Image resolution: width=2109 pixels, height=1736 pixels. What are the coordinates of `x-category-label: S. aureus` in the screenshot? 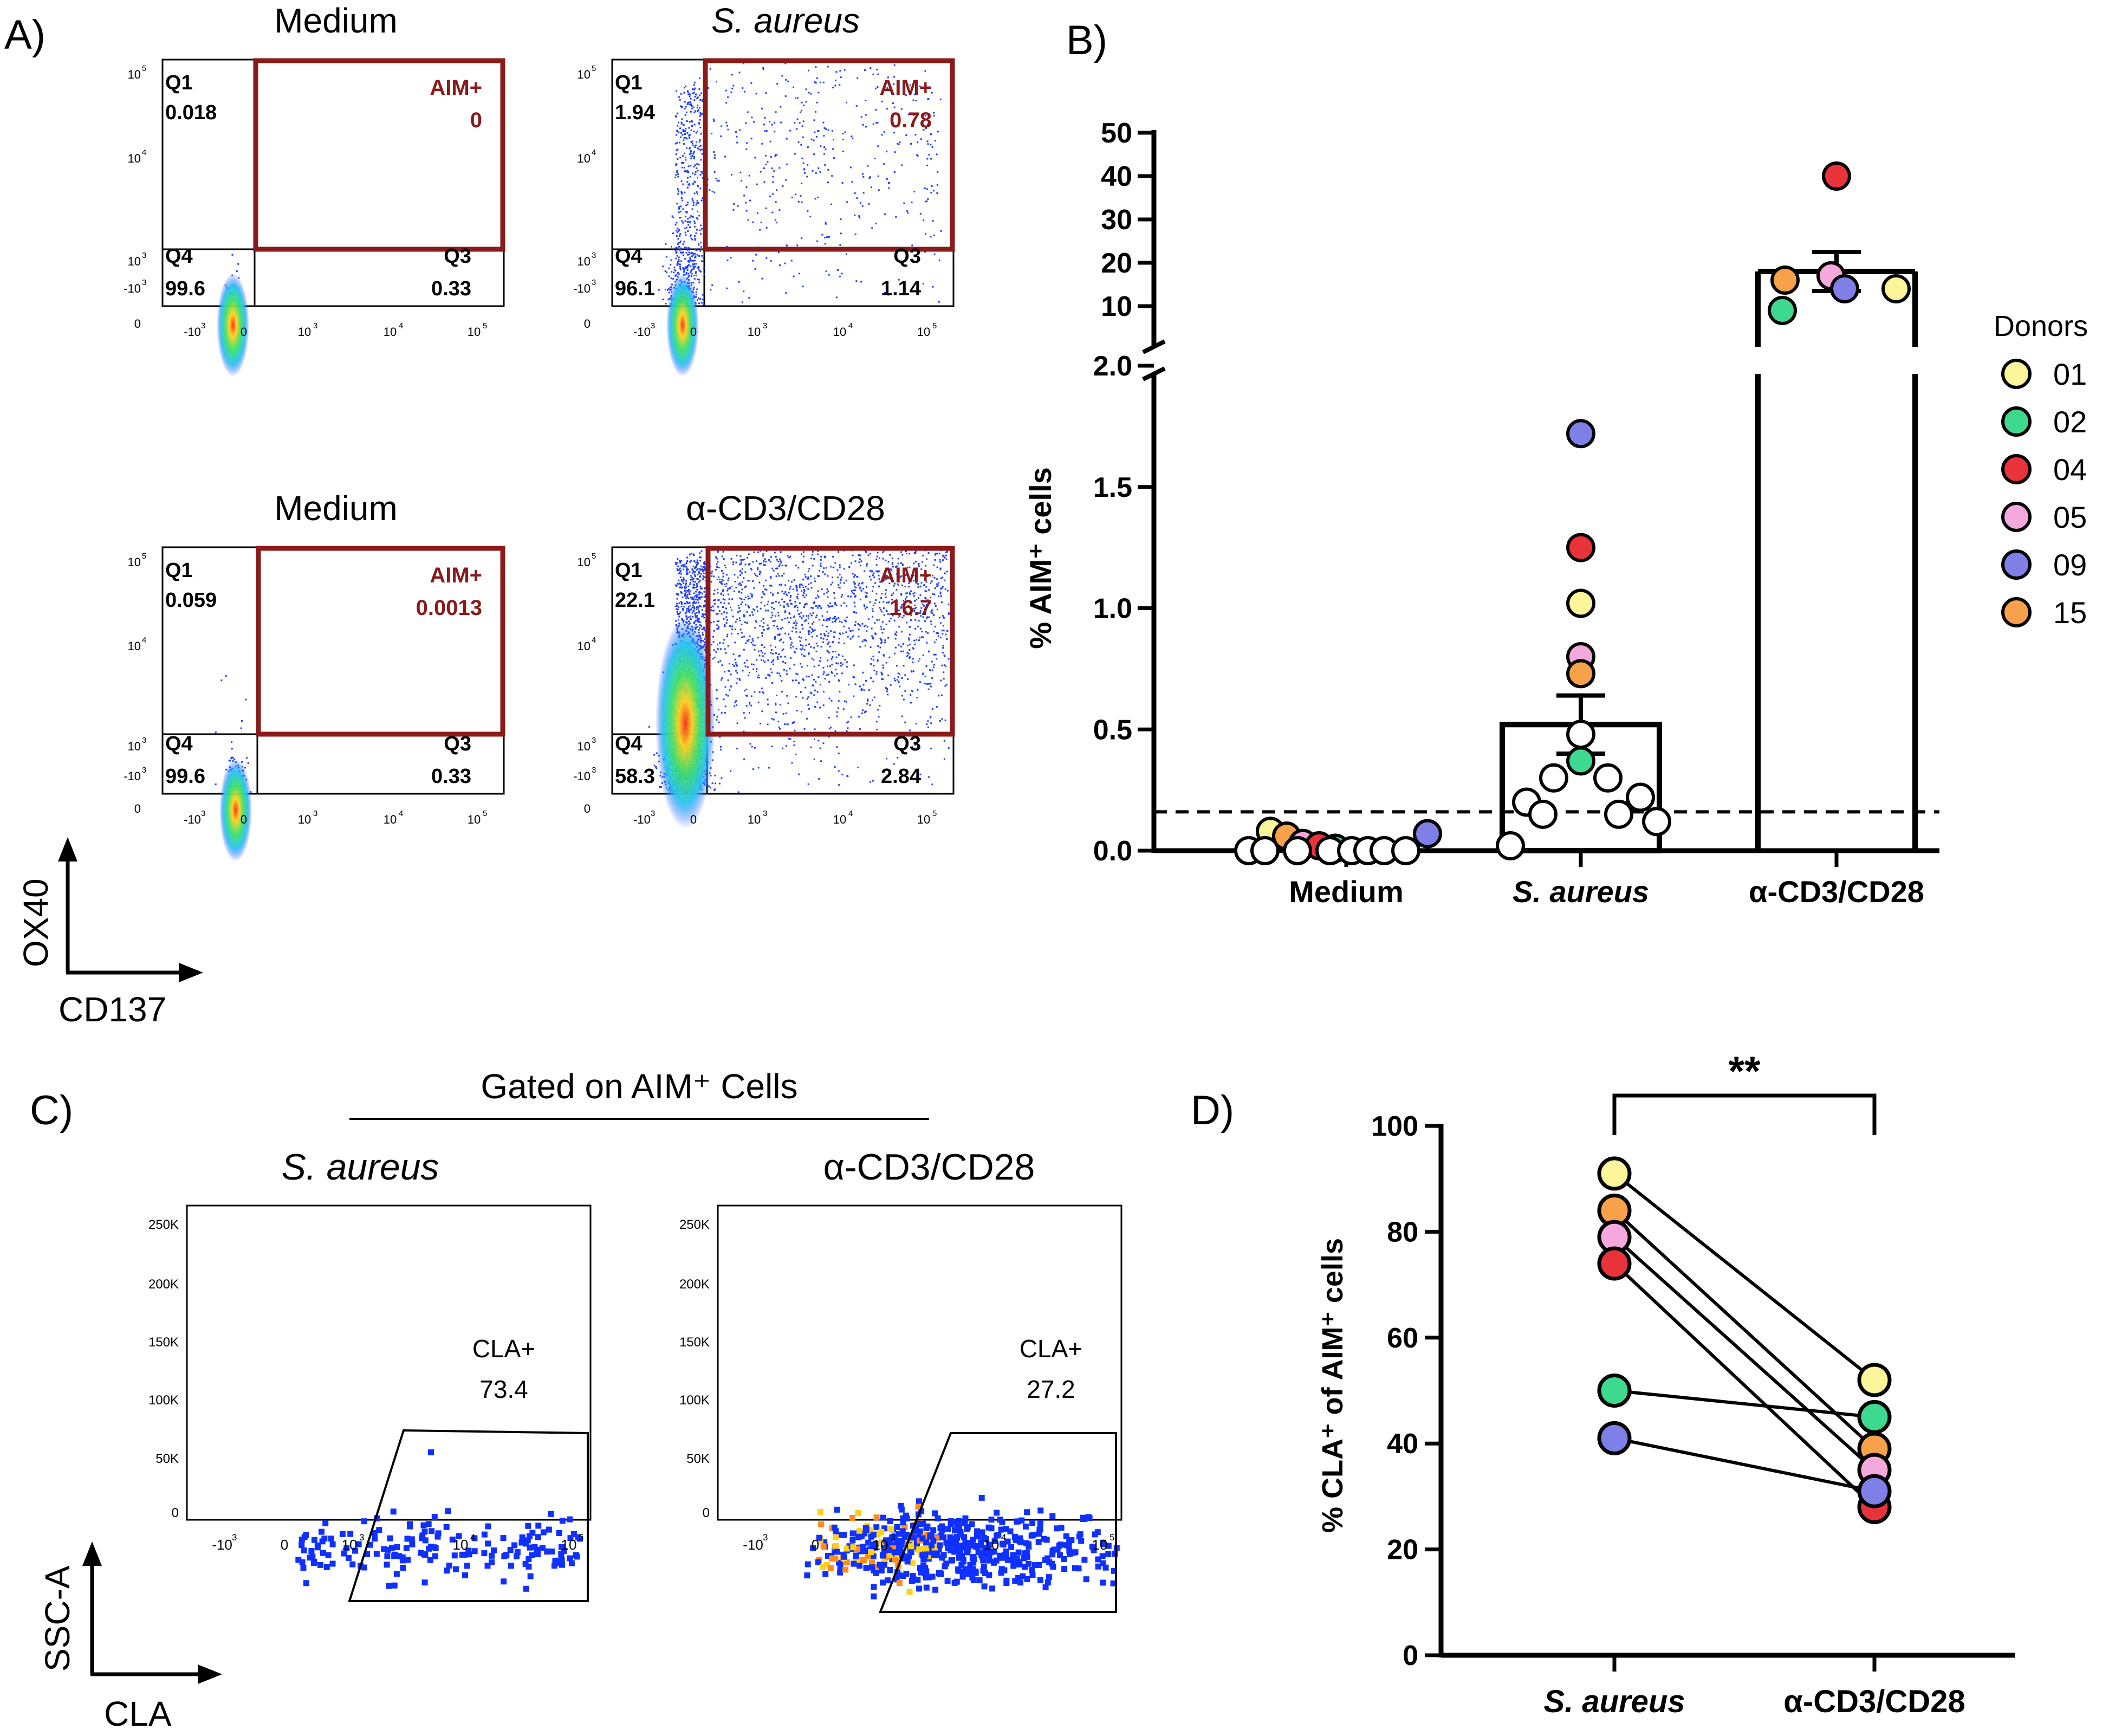 It's located at (1581, 892).